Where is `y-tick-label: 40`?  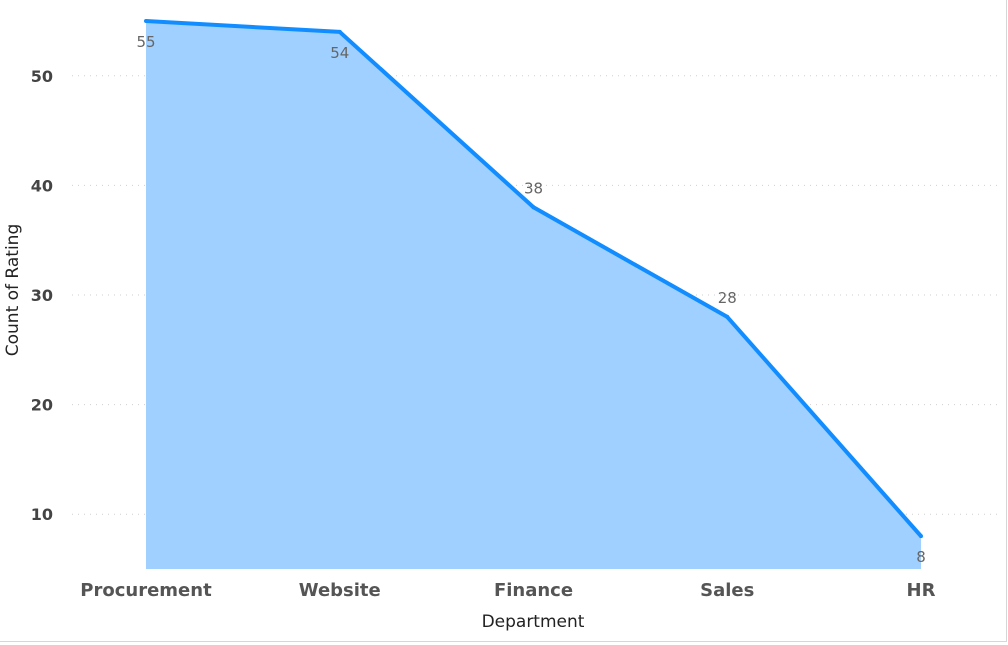 y-tick-label: 40 is located at coordinates (42, 185).